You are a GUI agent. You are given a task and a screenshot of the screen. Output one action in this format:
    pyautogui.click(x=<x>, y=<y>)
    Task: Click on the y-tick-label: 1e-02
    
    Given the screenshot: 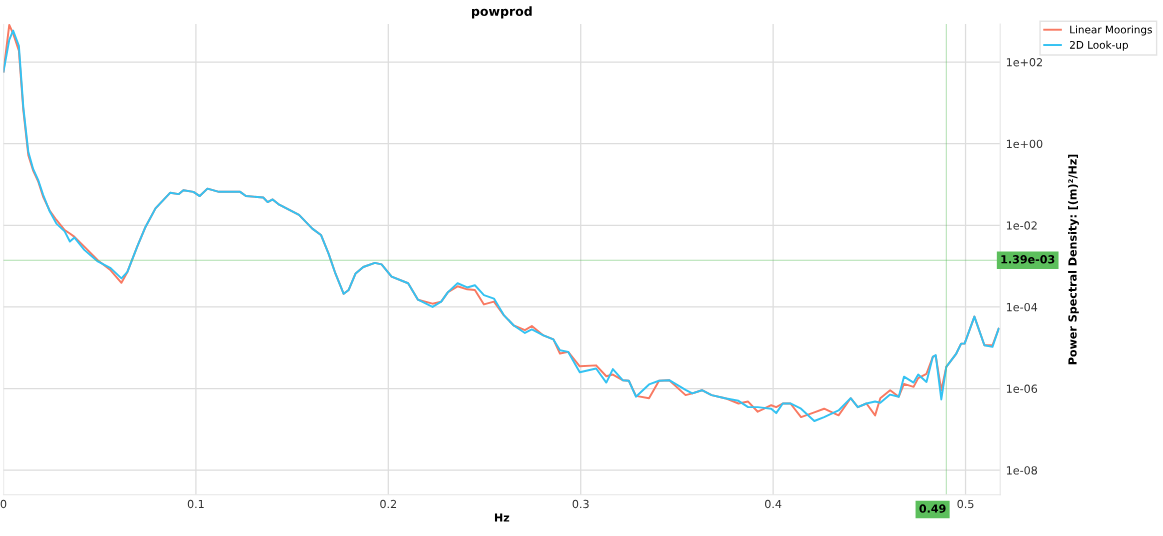 What is the action you would take?
    pyautogui.click(x=1021, y=225)
    